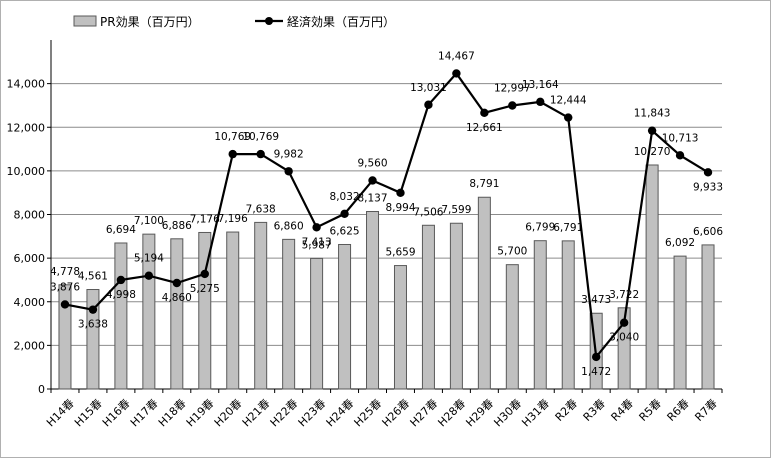 The height and width of the screenshot is (458, 771). Describe the element at coordinates (260, 137) in the screenshot. I see `line-data-label: 10,769` at that location.